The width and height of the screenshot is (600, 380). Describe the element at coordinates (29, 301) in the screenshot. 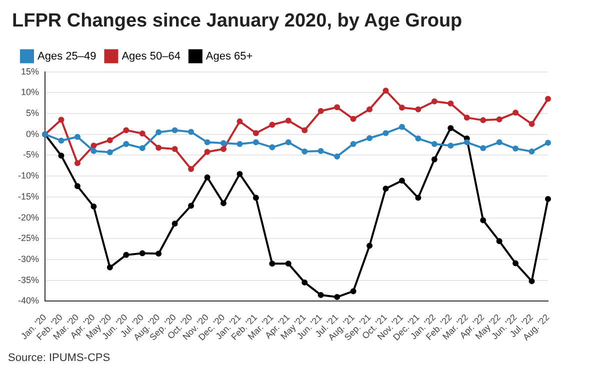

I see `y-tick-label: -40%` at that location.